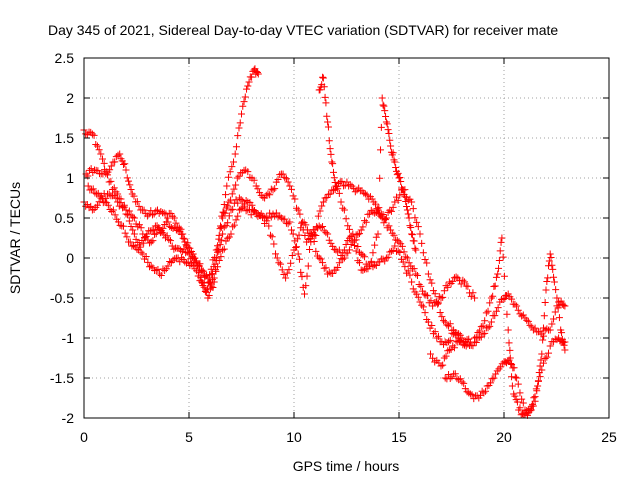 The width and height of the screenshot is (640, 480). I want to click on y-tick-label: 2.5, so click(65, 58).